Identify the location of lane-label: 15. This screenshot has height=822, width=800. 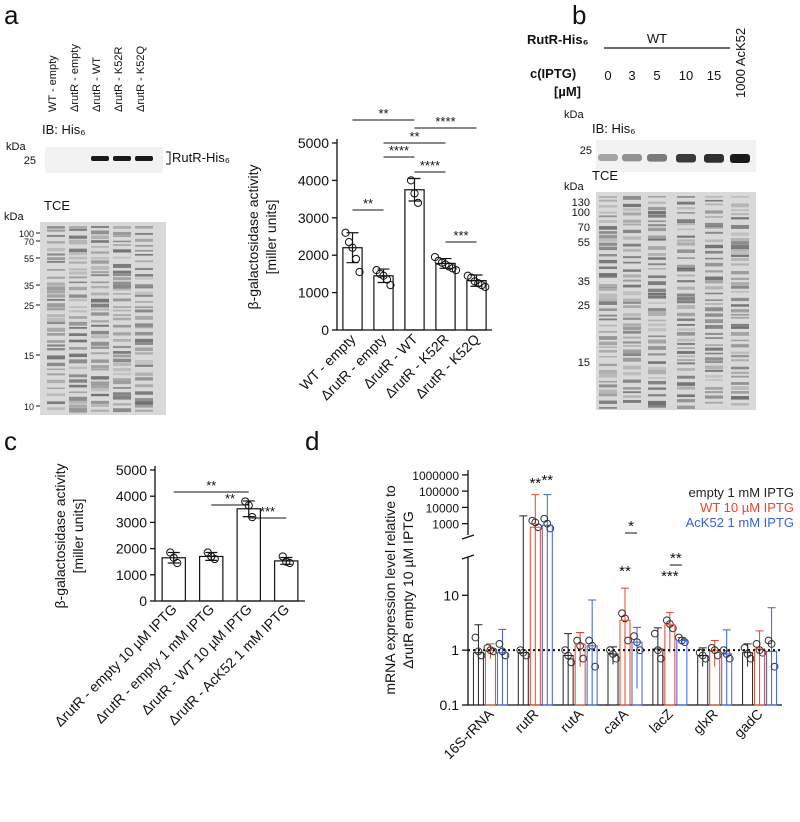
(714, 75).